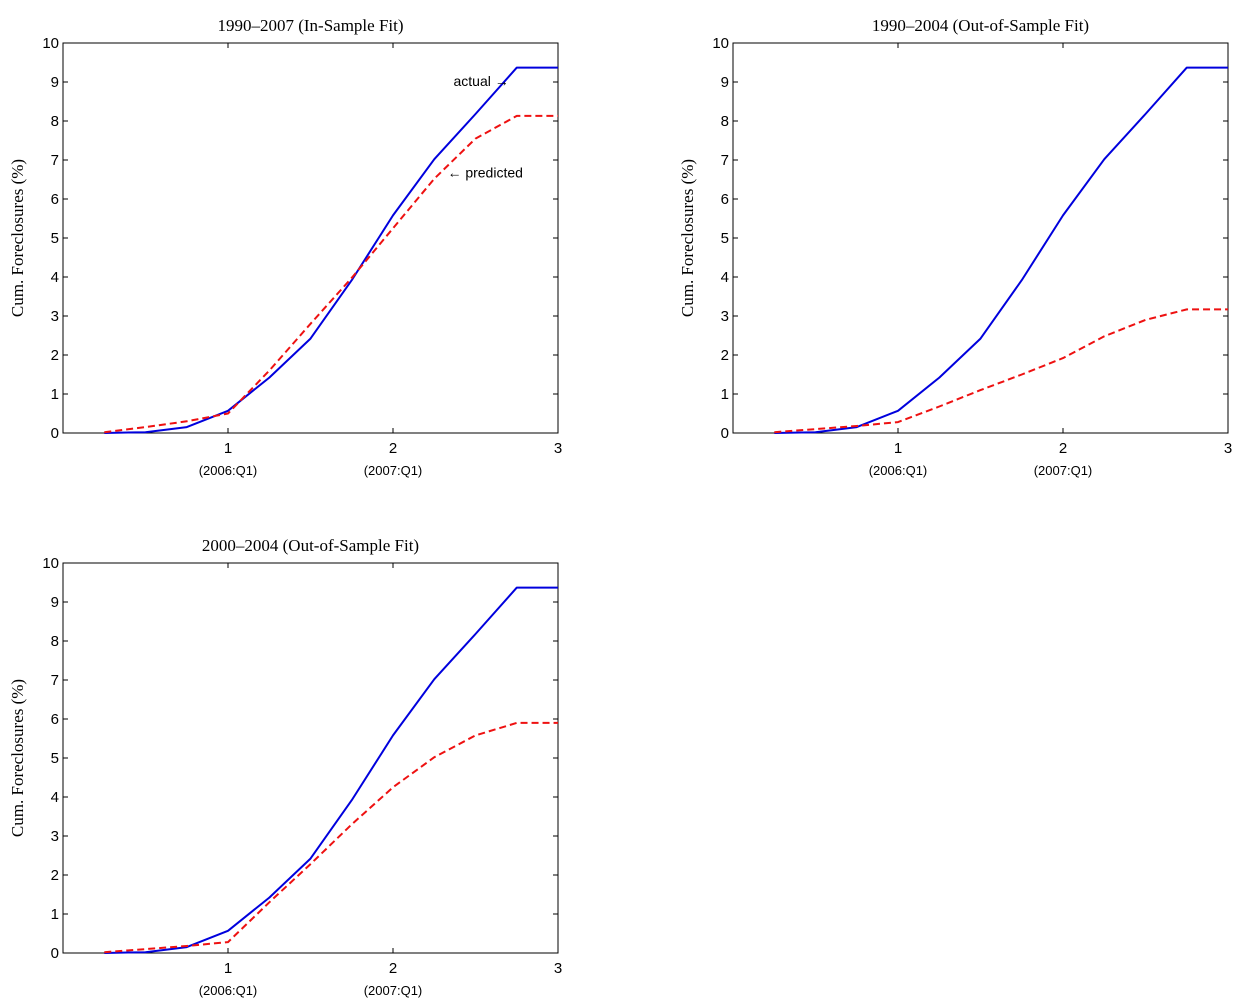 This screenshot has height=1008, width=1237. What do you see at coordinates (310, 545) in the screenshot?
I see `chart-title: 2000–2004 (Out-of-Sample Fit)` at bounding box center [310, 545].